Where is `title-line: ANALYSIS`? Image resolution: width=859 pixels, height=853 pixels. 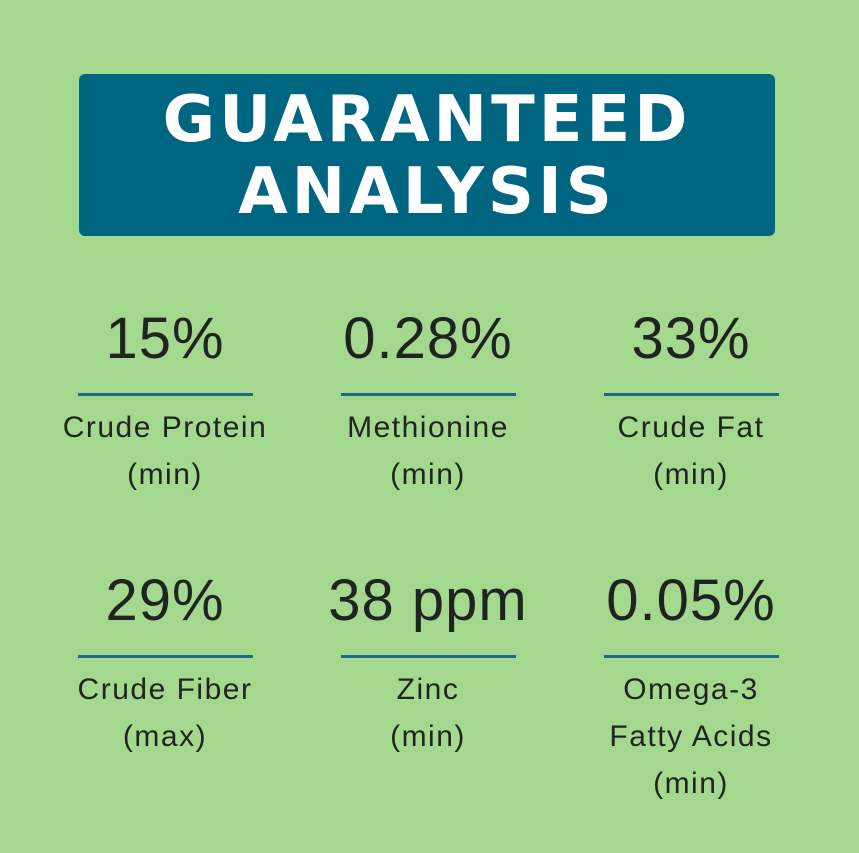 title-line: ANALYSIS is located at coordinates (427, 192).